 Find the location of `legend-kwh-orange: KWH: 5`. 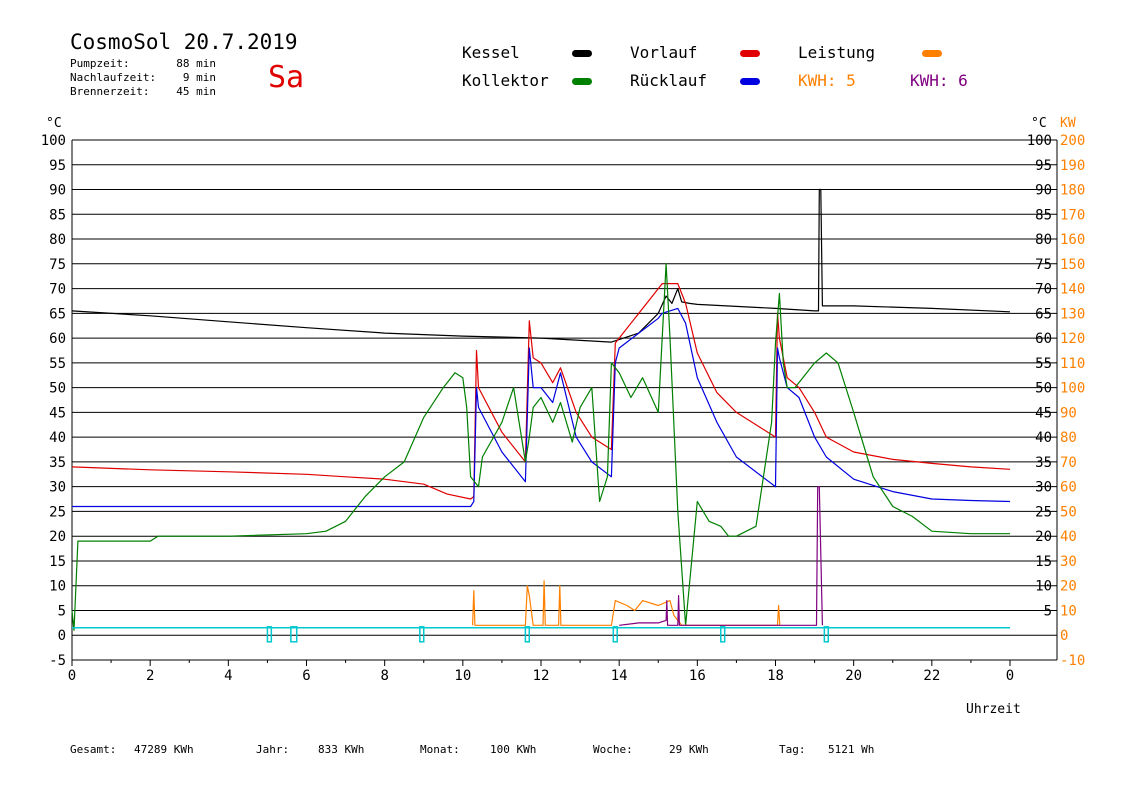

legend-kwh-orange: KWH: 5 is located at coordinates (827, 80).